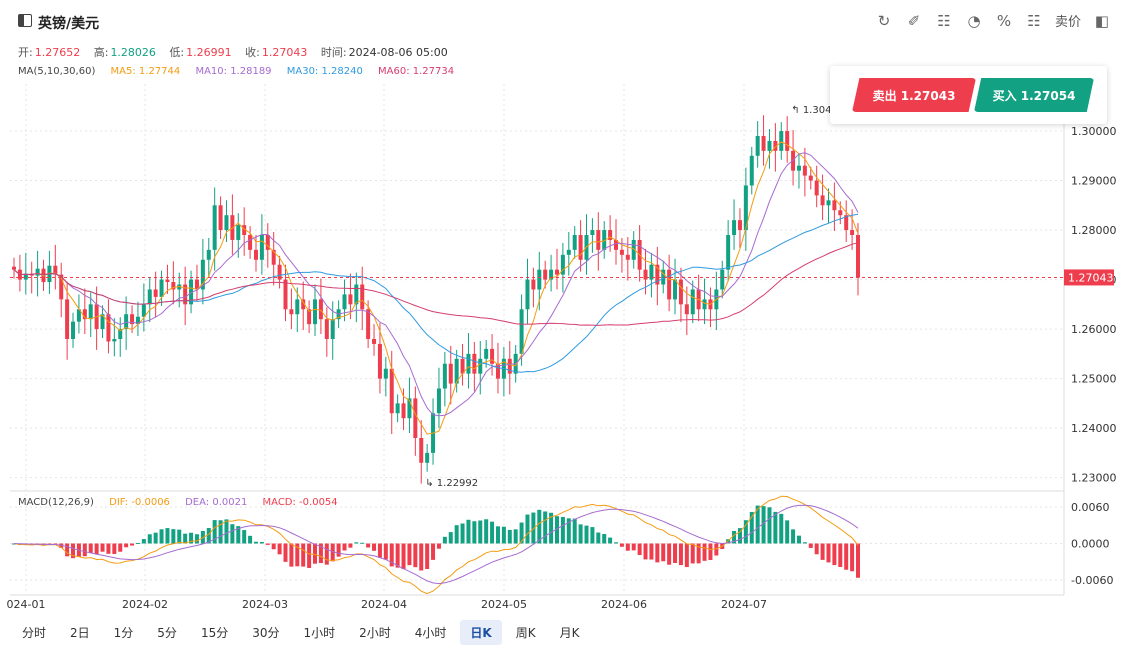 The width and height of the screenshot is (1123, 654). Describe the element at coordinates (209, 52) in the screenshot. I see `low-value: 1.26991` at that location.